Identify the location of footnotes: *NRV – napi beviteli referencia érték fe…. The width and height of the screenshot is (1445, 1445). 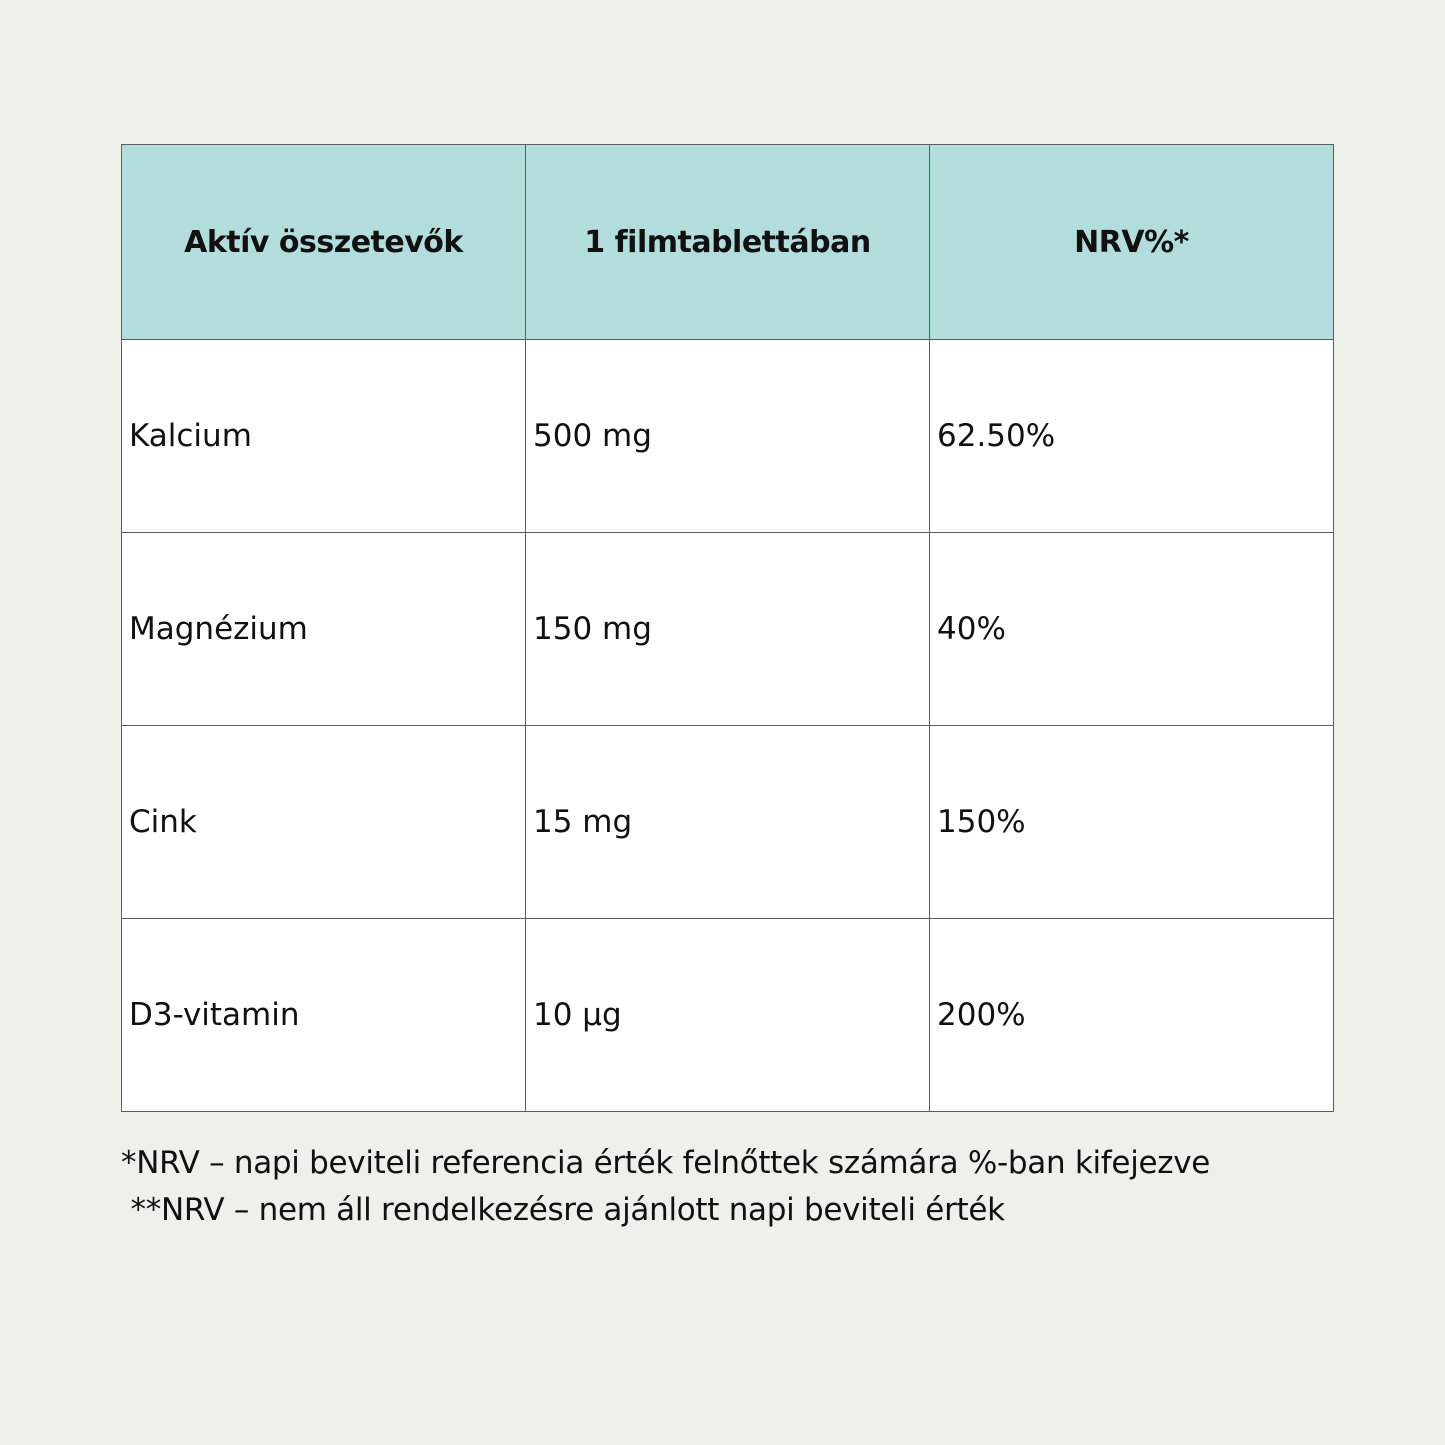
(665, 1187).